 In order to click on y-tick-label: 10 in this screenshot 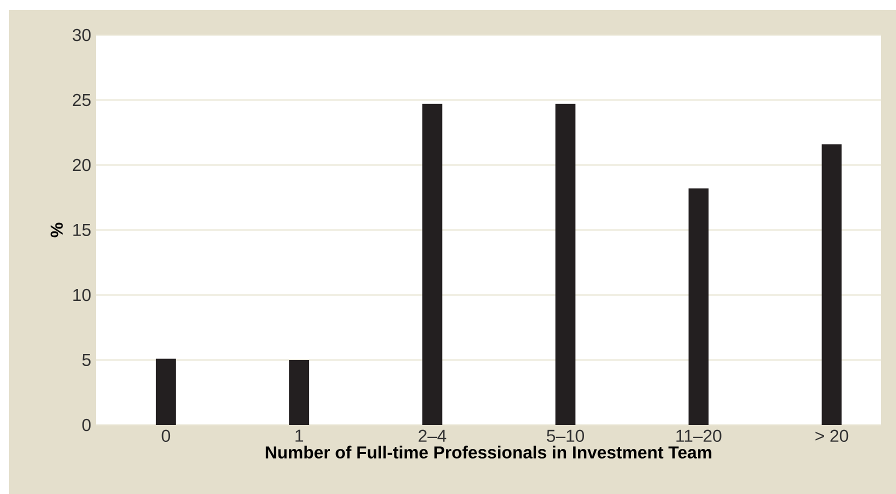, I will do `click(82, 295)`.